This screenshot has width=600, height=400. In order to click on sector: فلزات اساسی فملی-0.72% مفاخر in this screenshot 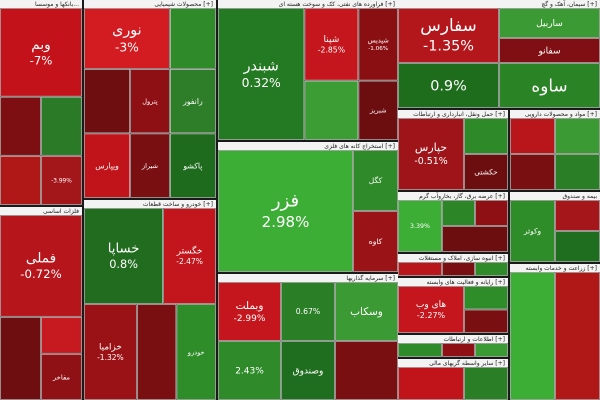, I will do `click(41, 303)`.